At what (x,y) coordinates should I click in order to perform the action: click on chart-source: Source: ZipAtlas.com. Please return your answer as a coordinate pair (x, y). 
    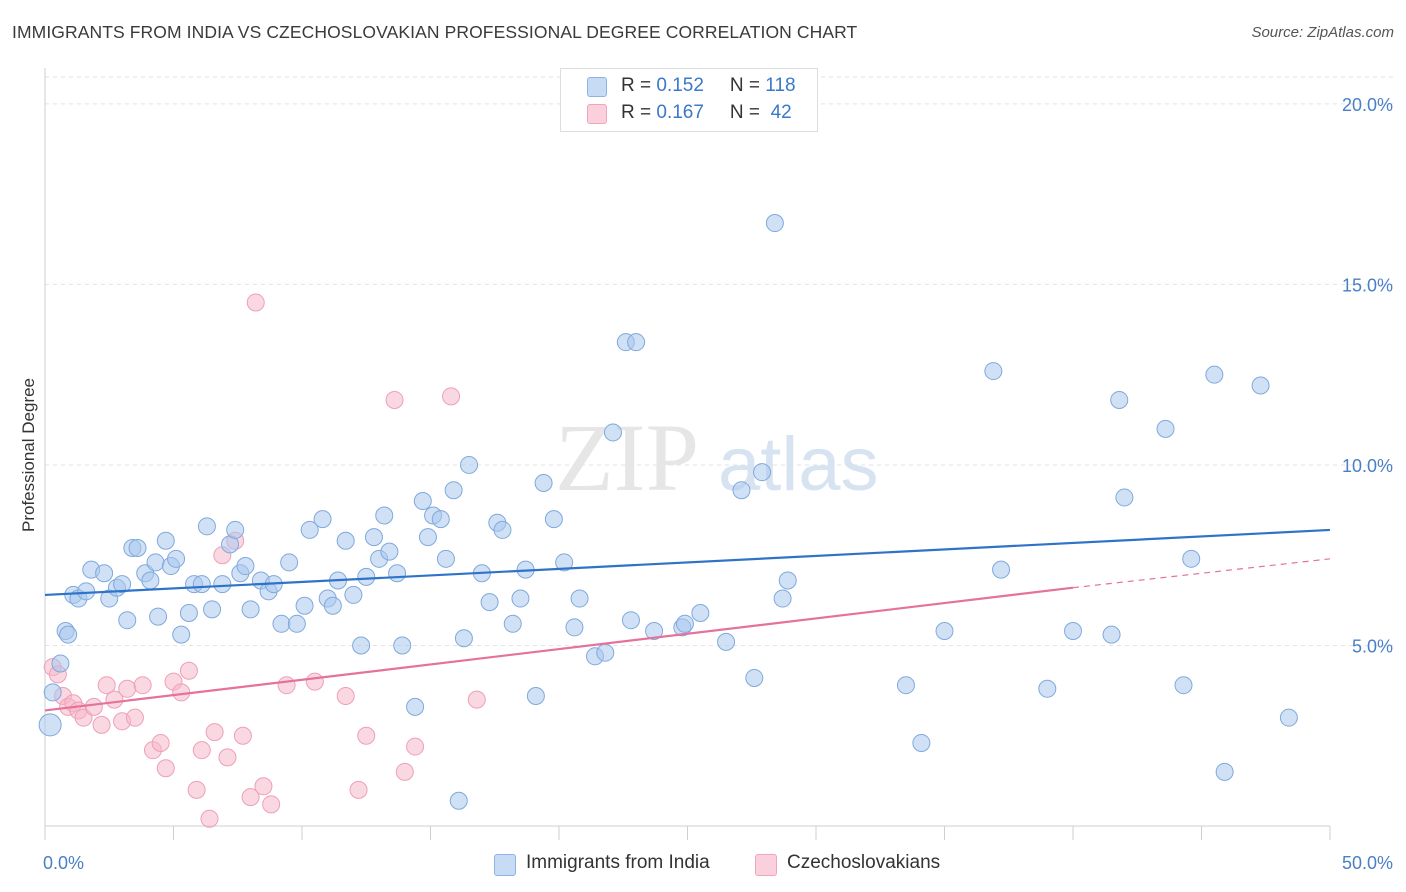
    Looking at the image, I should click on (1322, 32).